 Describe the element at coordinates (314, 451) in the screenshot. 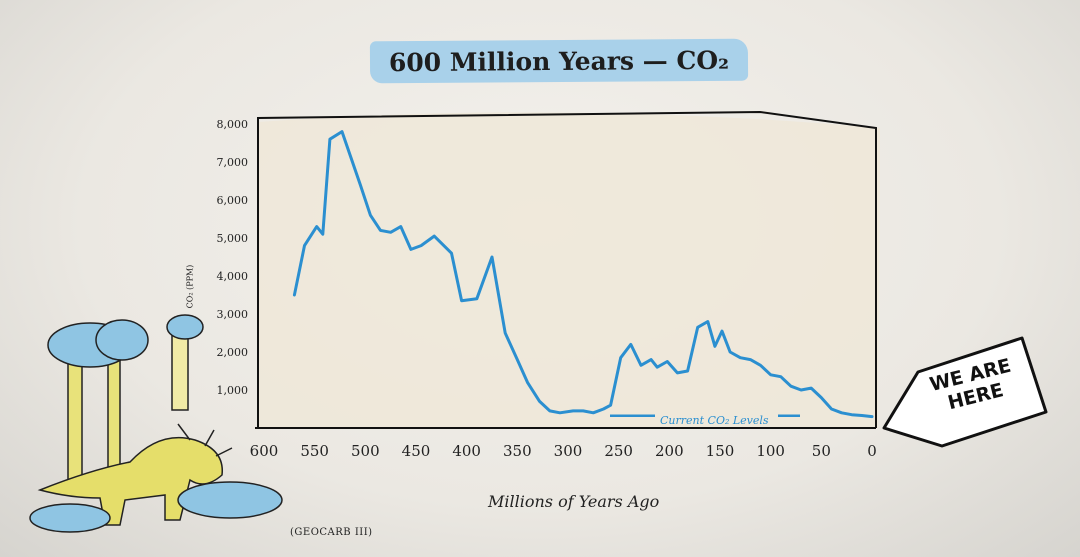

I see `x-tick-label: 550` at that location.